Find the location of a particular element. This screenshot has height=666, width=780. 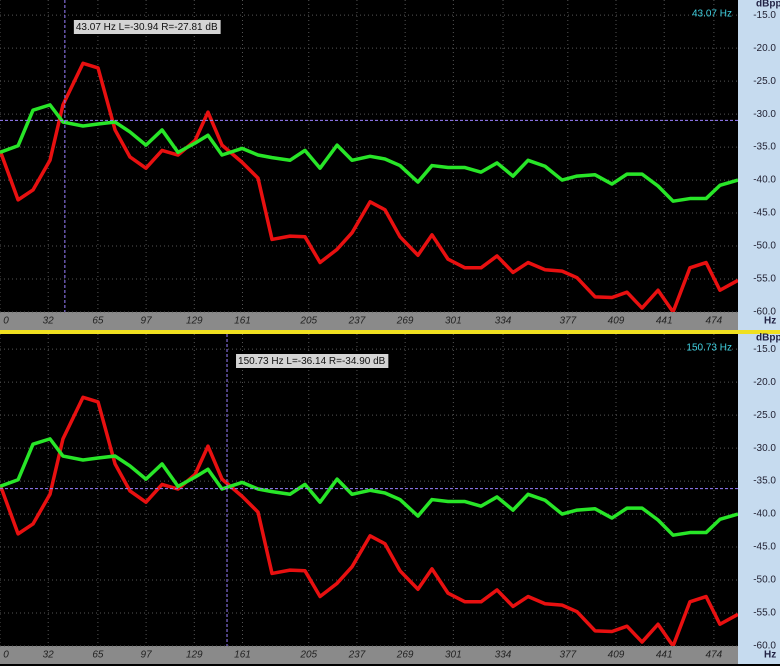

cursor-readout: 150.73 Hz L=-36.14 R=-34.90 dB is located at coordinates (312, 361).